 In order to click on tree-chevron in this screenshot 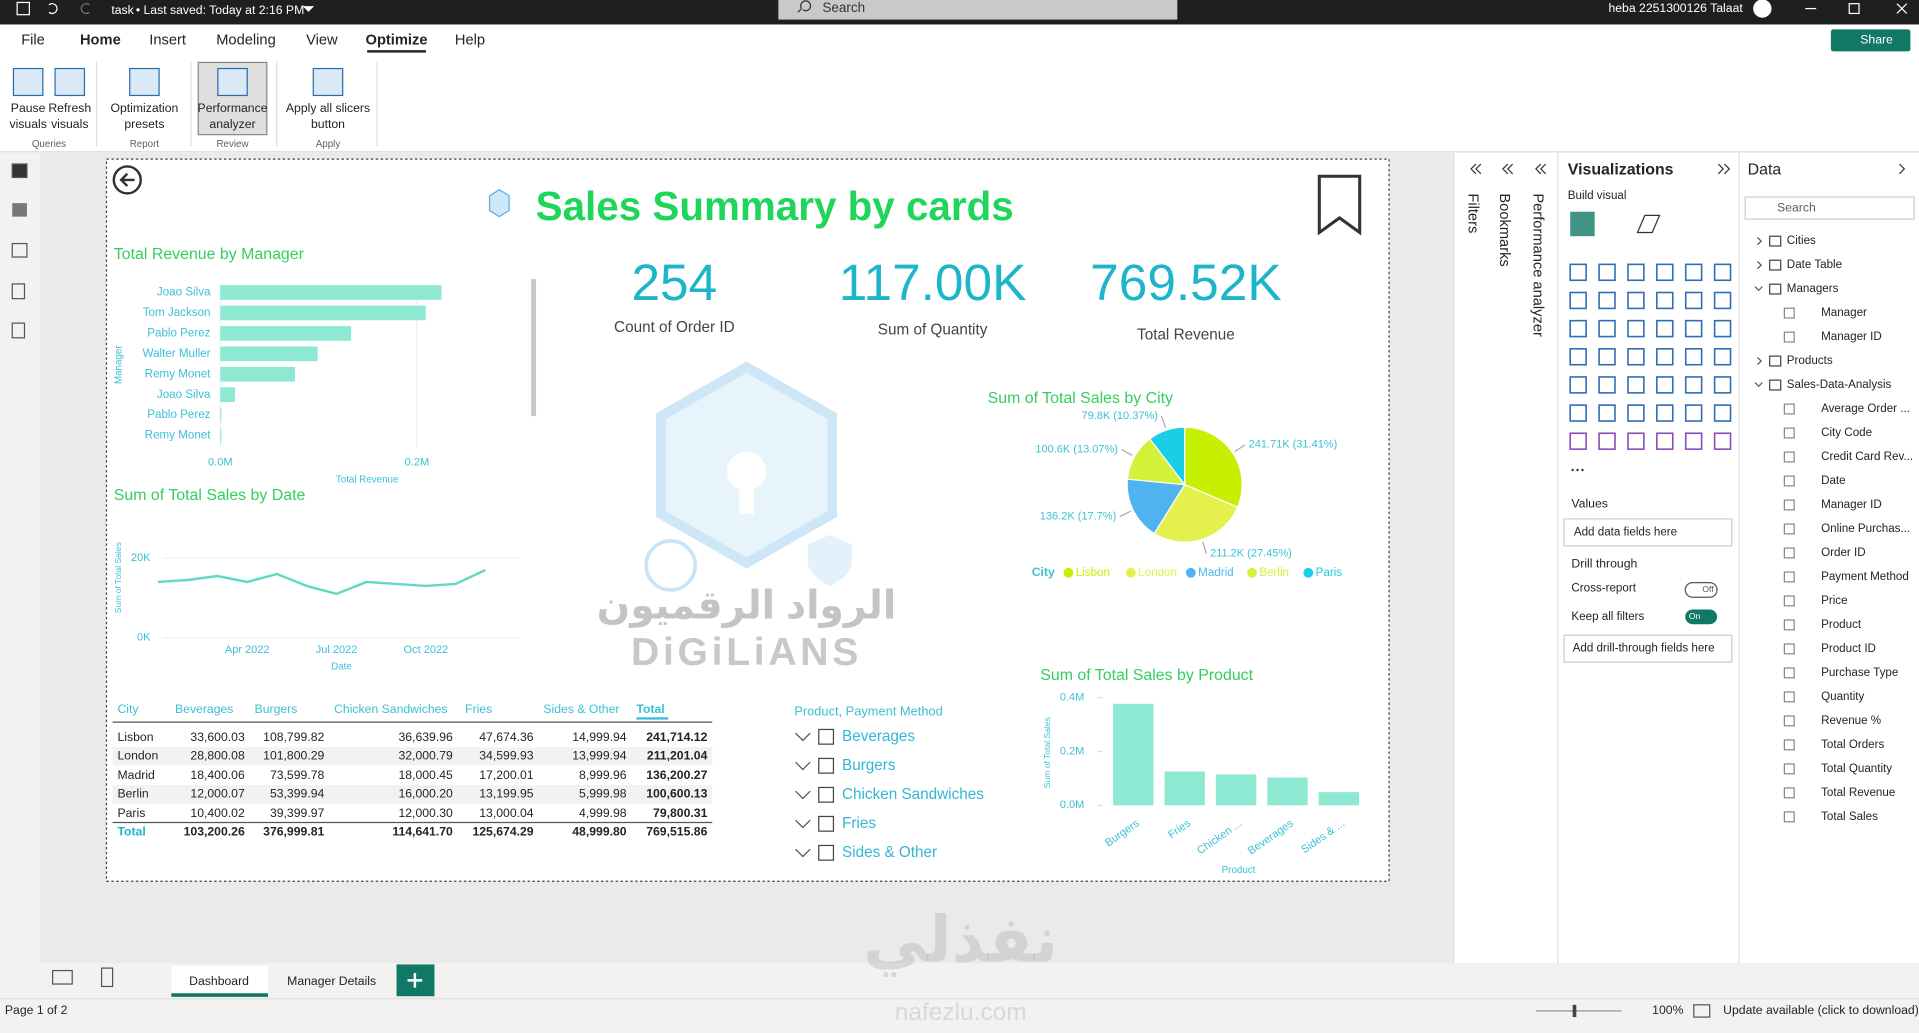, I will do `click(1758, 289)`.